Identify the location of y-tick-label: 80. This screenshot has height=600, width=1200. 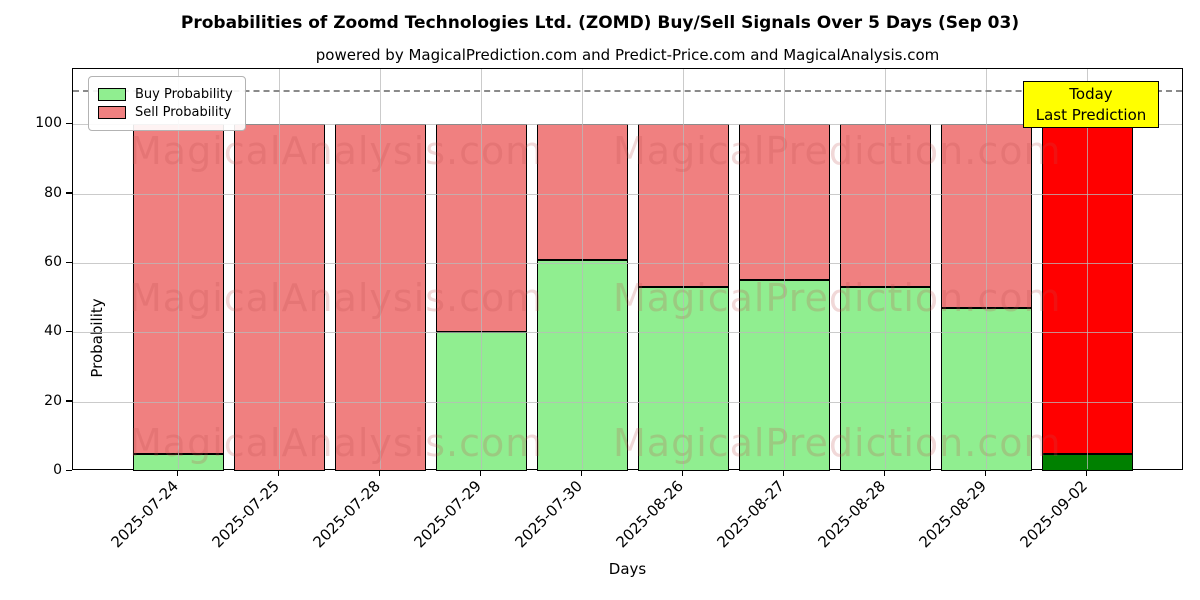
(53, 192).